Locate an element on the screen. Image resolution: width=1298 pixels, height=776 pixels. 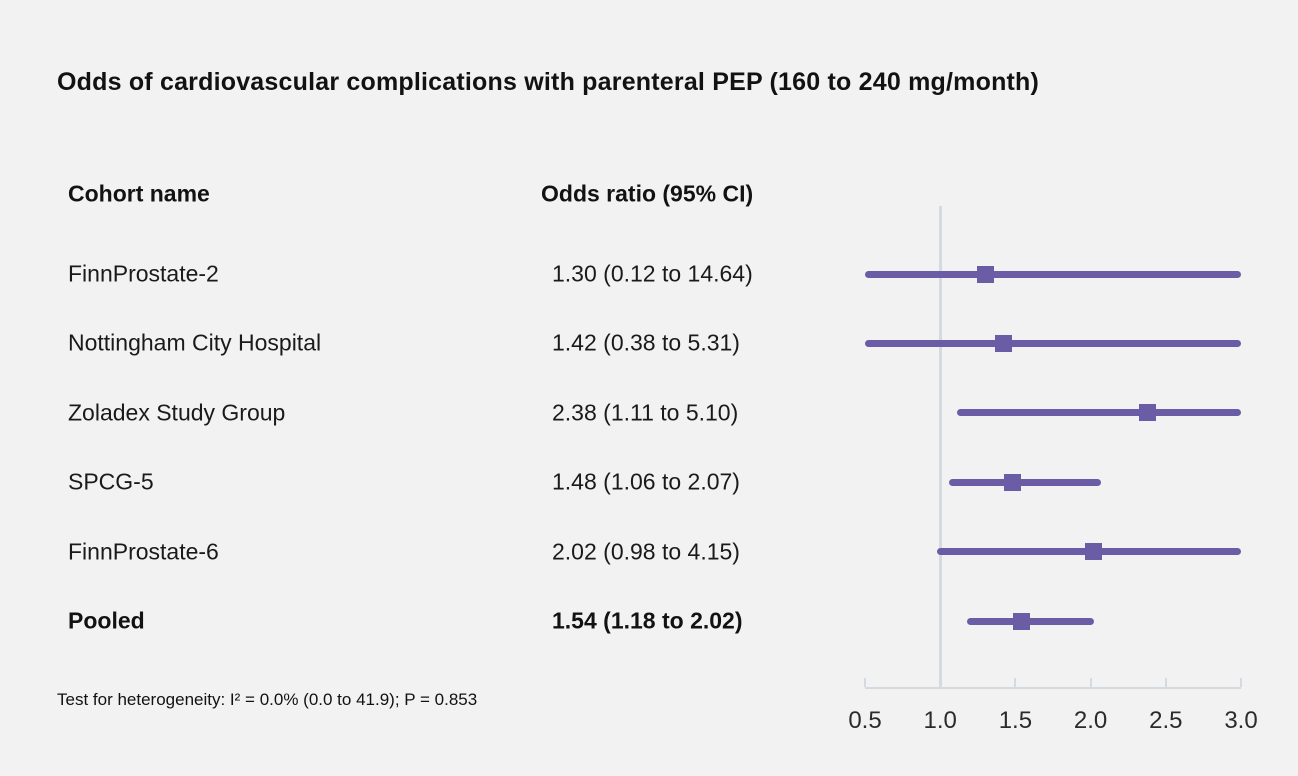
cohort-column-header: Cohort name is located at coordinates (139, 193).